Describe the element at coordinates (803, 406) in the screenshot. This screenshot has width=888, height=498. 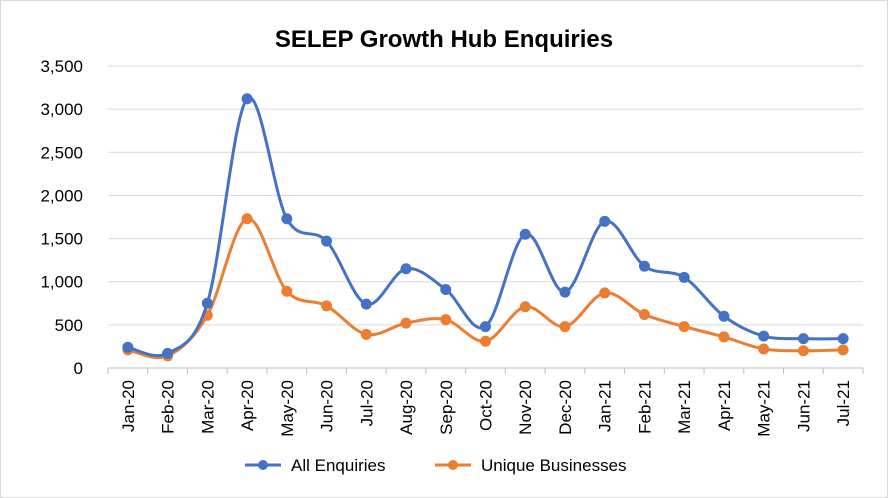
I see `x-tick-label: Jun-21` at that location.